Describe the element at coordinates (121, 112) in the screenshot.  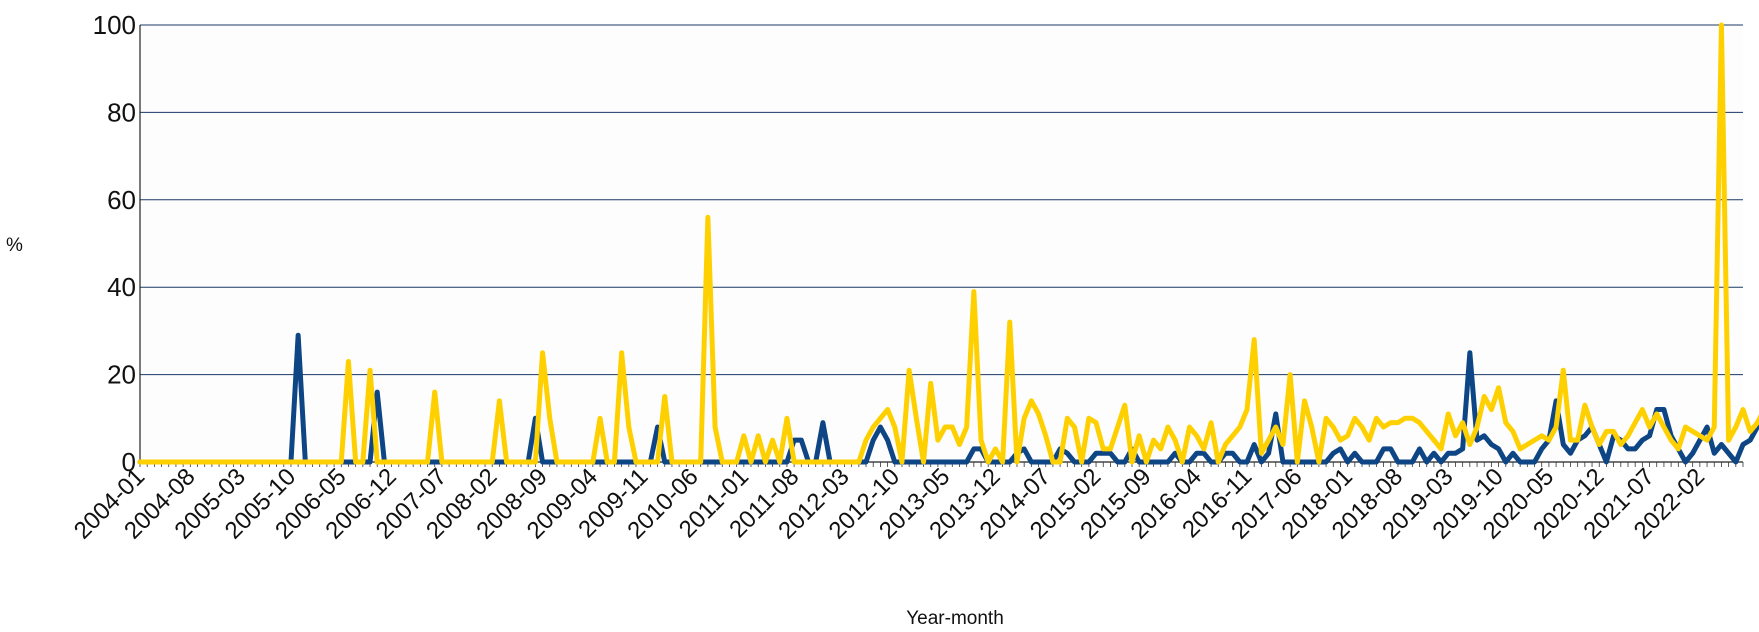
I see `y-tick-label: 80` at that location.